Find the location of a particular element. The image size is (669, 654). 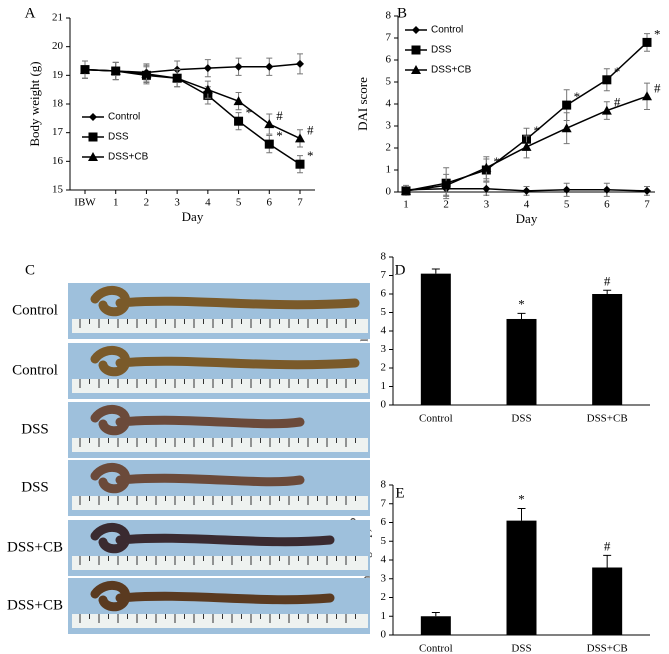

x-tick-label: 4 is located at coordinates (527, 205).